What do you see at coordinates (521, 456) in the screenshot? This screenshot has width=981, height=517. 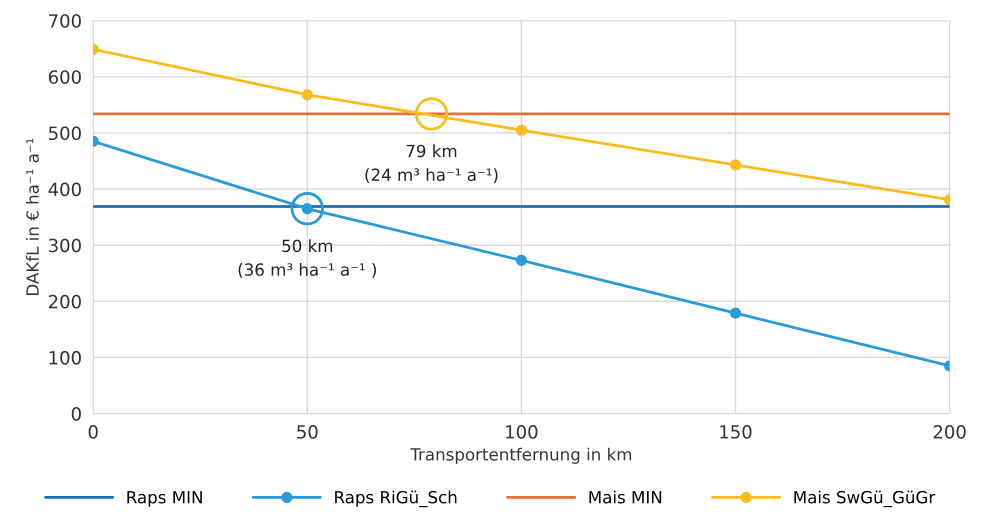 I see `x-axis-title: Transportentfernung in km` at bounding box center [521, 456].